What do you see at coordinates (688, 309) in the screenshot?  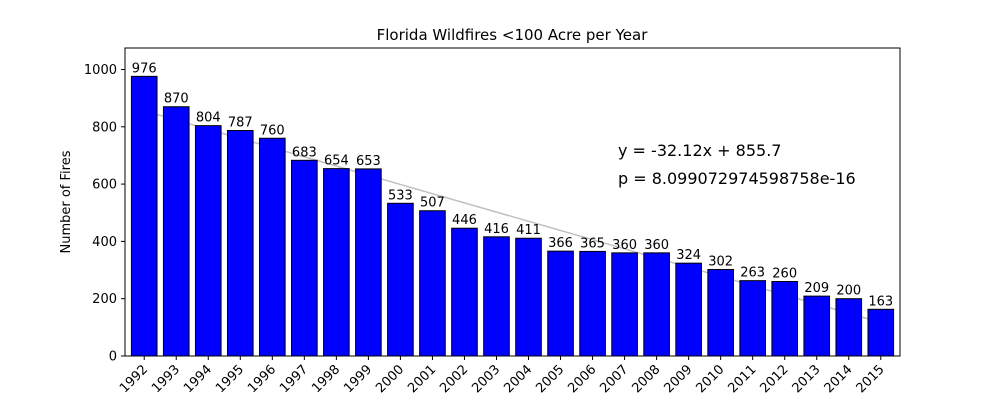 I see `bar-2009` at bounding box center [688, 309].